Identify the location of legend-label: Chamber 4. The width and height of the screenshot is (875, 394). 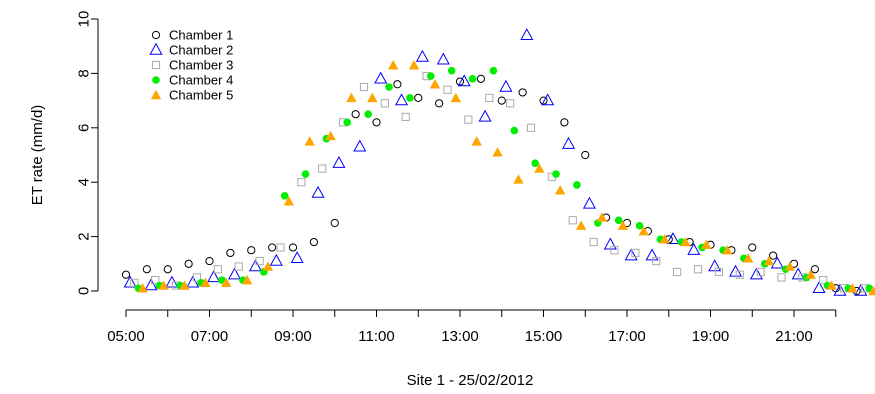
(201, 80).